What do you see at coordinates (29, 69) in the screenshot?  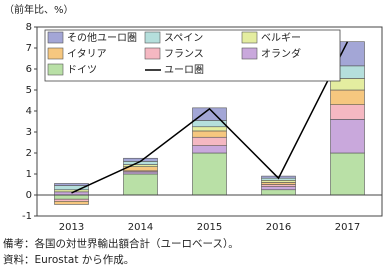 I see `y-tick-label: 6` at bounding box center [29, 69].